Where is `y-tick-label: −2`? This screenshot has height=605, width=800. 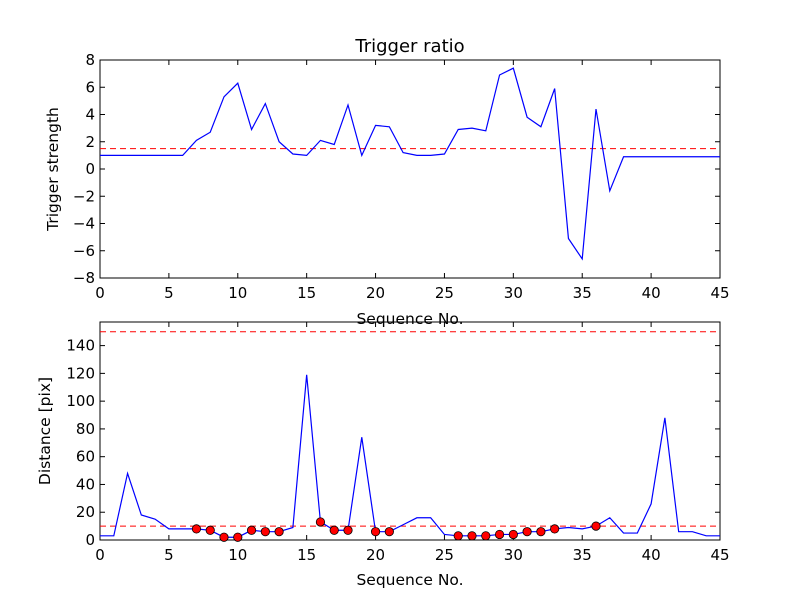
y-tick-label: −2 is located at coordinates (84, 196).